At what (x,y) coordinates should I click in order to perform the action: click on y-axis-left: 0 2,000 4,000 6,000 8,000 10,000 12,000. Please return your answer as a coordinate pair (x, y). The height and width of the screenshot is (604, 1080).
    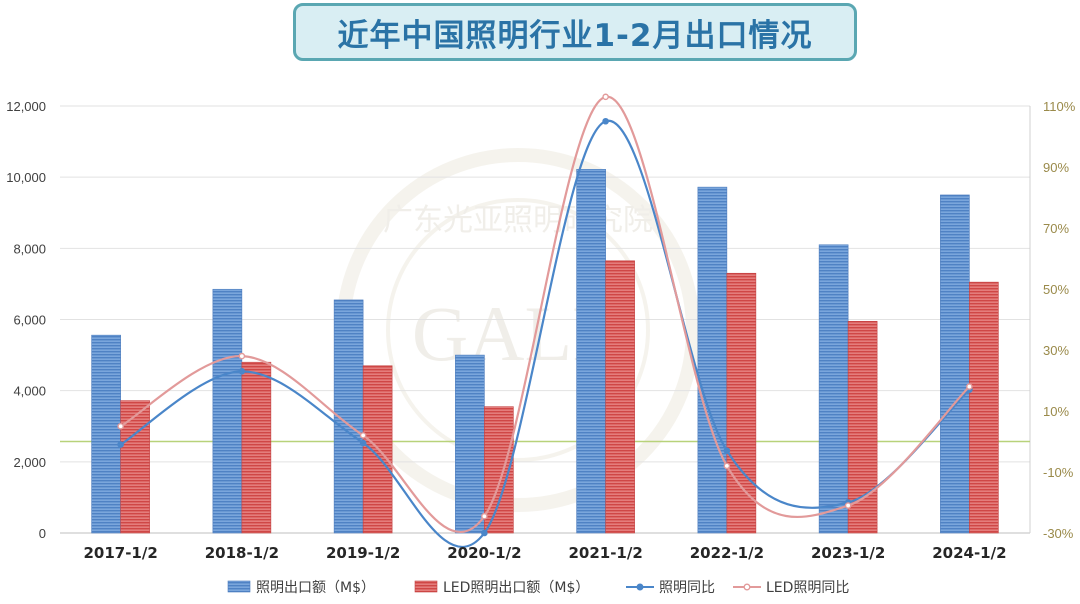
    Looking at the image, I should click on (26, 320).